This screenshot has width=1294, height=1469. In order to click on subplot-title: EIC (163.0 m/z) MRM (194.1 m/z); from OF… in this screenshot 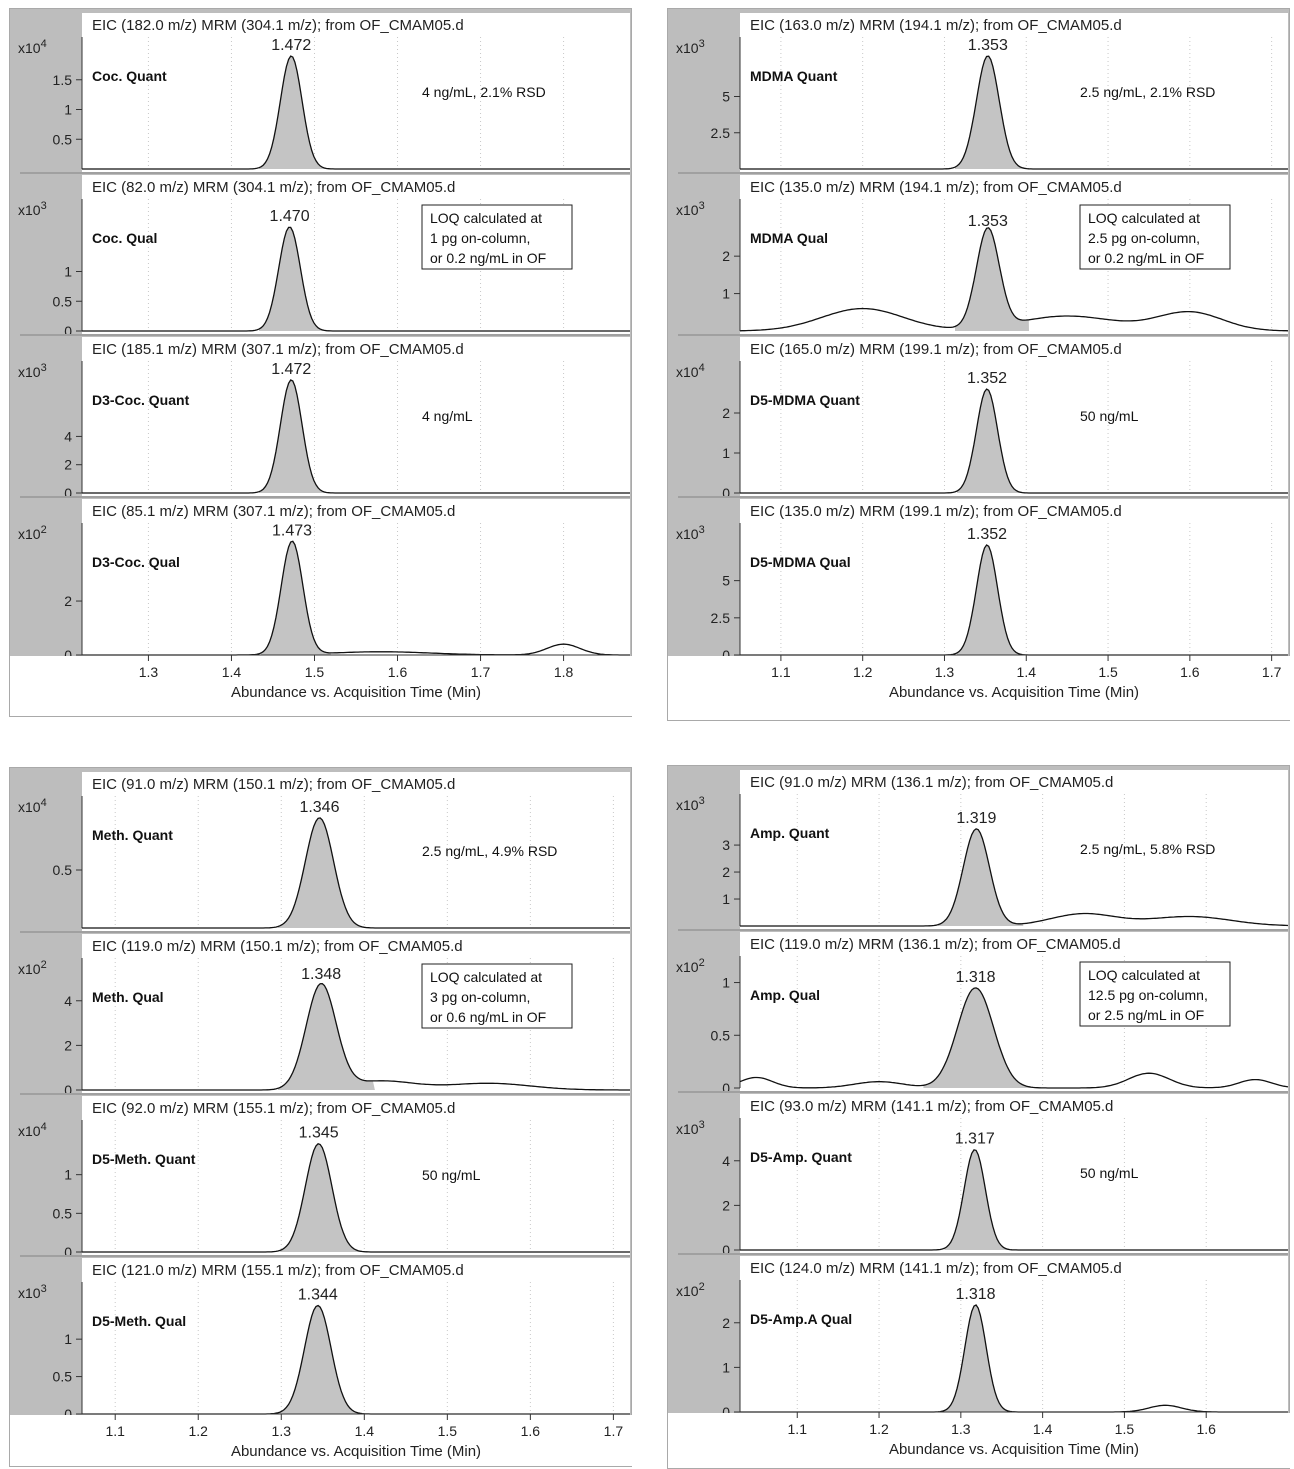, I will do `click(936, 25)`.